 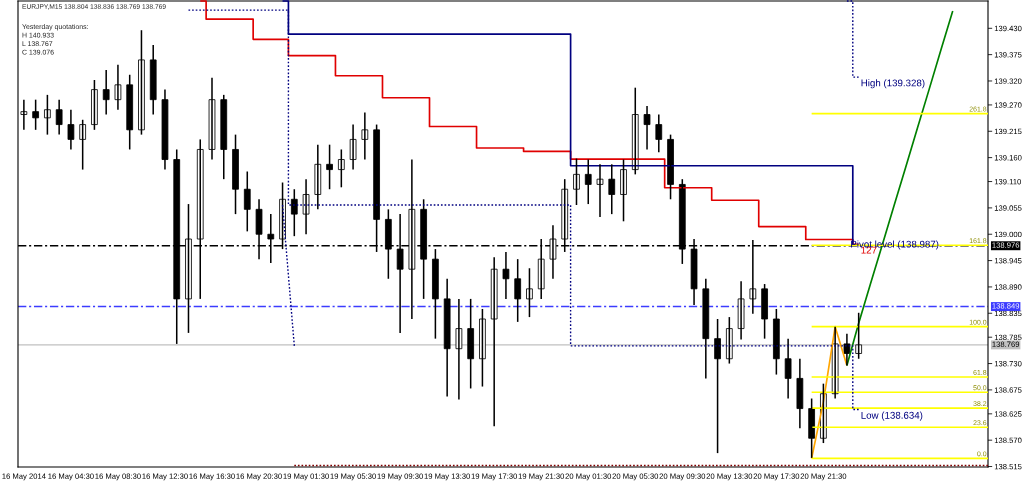 What do you see at coordinates (893, 84) in the screenshot?
I see `series-label: High (139.328)` at bounding box center [893, 84].